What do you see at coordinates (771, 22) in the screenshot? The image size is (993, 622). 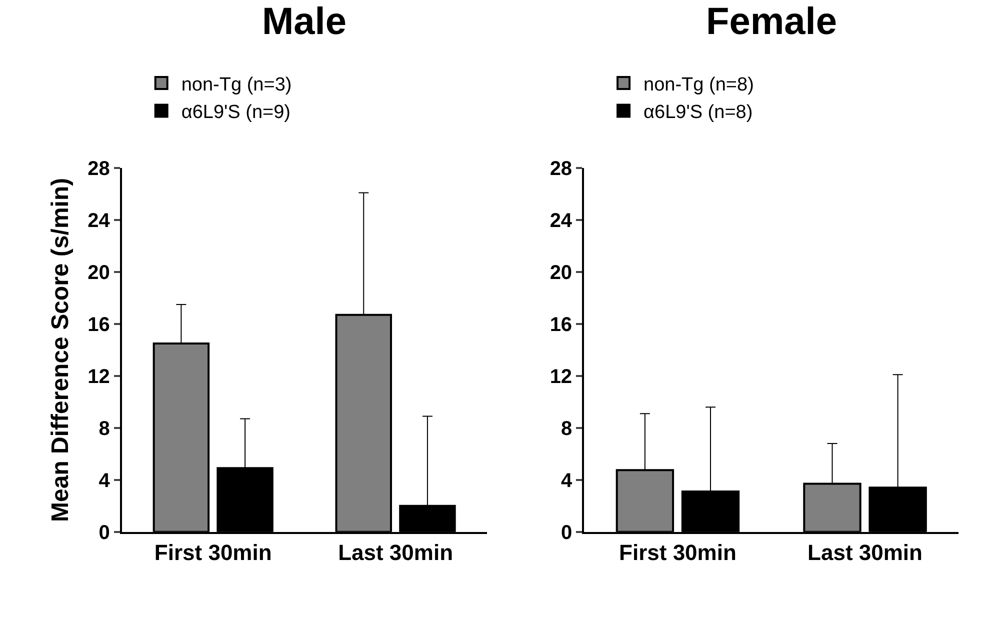 I see `chart-title: Female` at bounding box center [771, 22].